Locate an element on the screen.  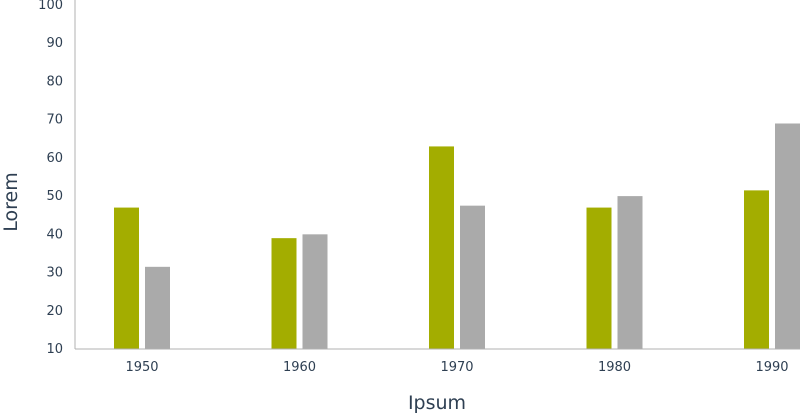
x-axis-ticks: 1950 1960 1970 1980 1990 is located at coordinates (456, 367).